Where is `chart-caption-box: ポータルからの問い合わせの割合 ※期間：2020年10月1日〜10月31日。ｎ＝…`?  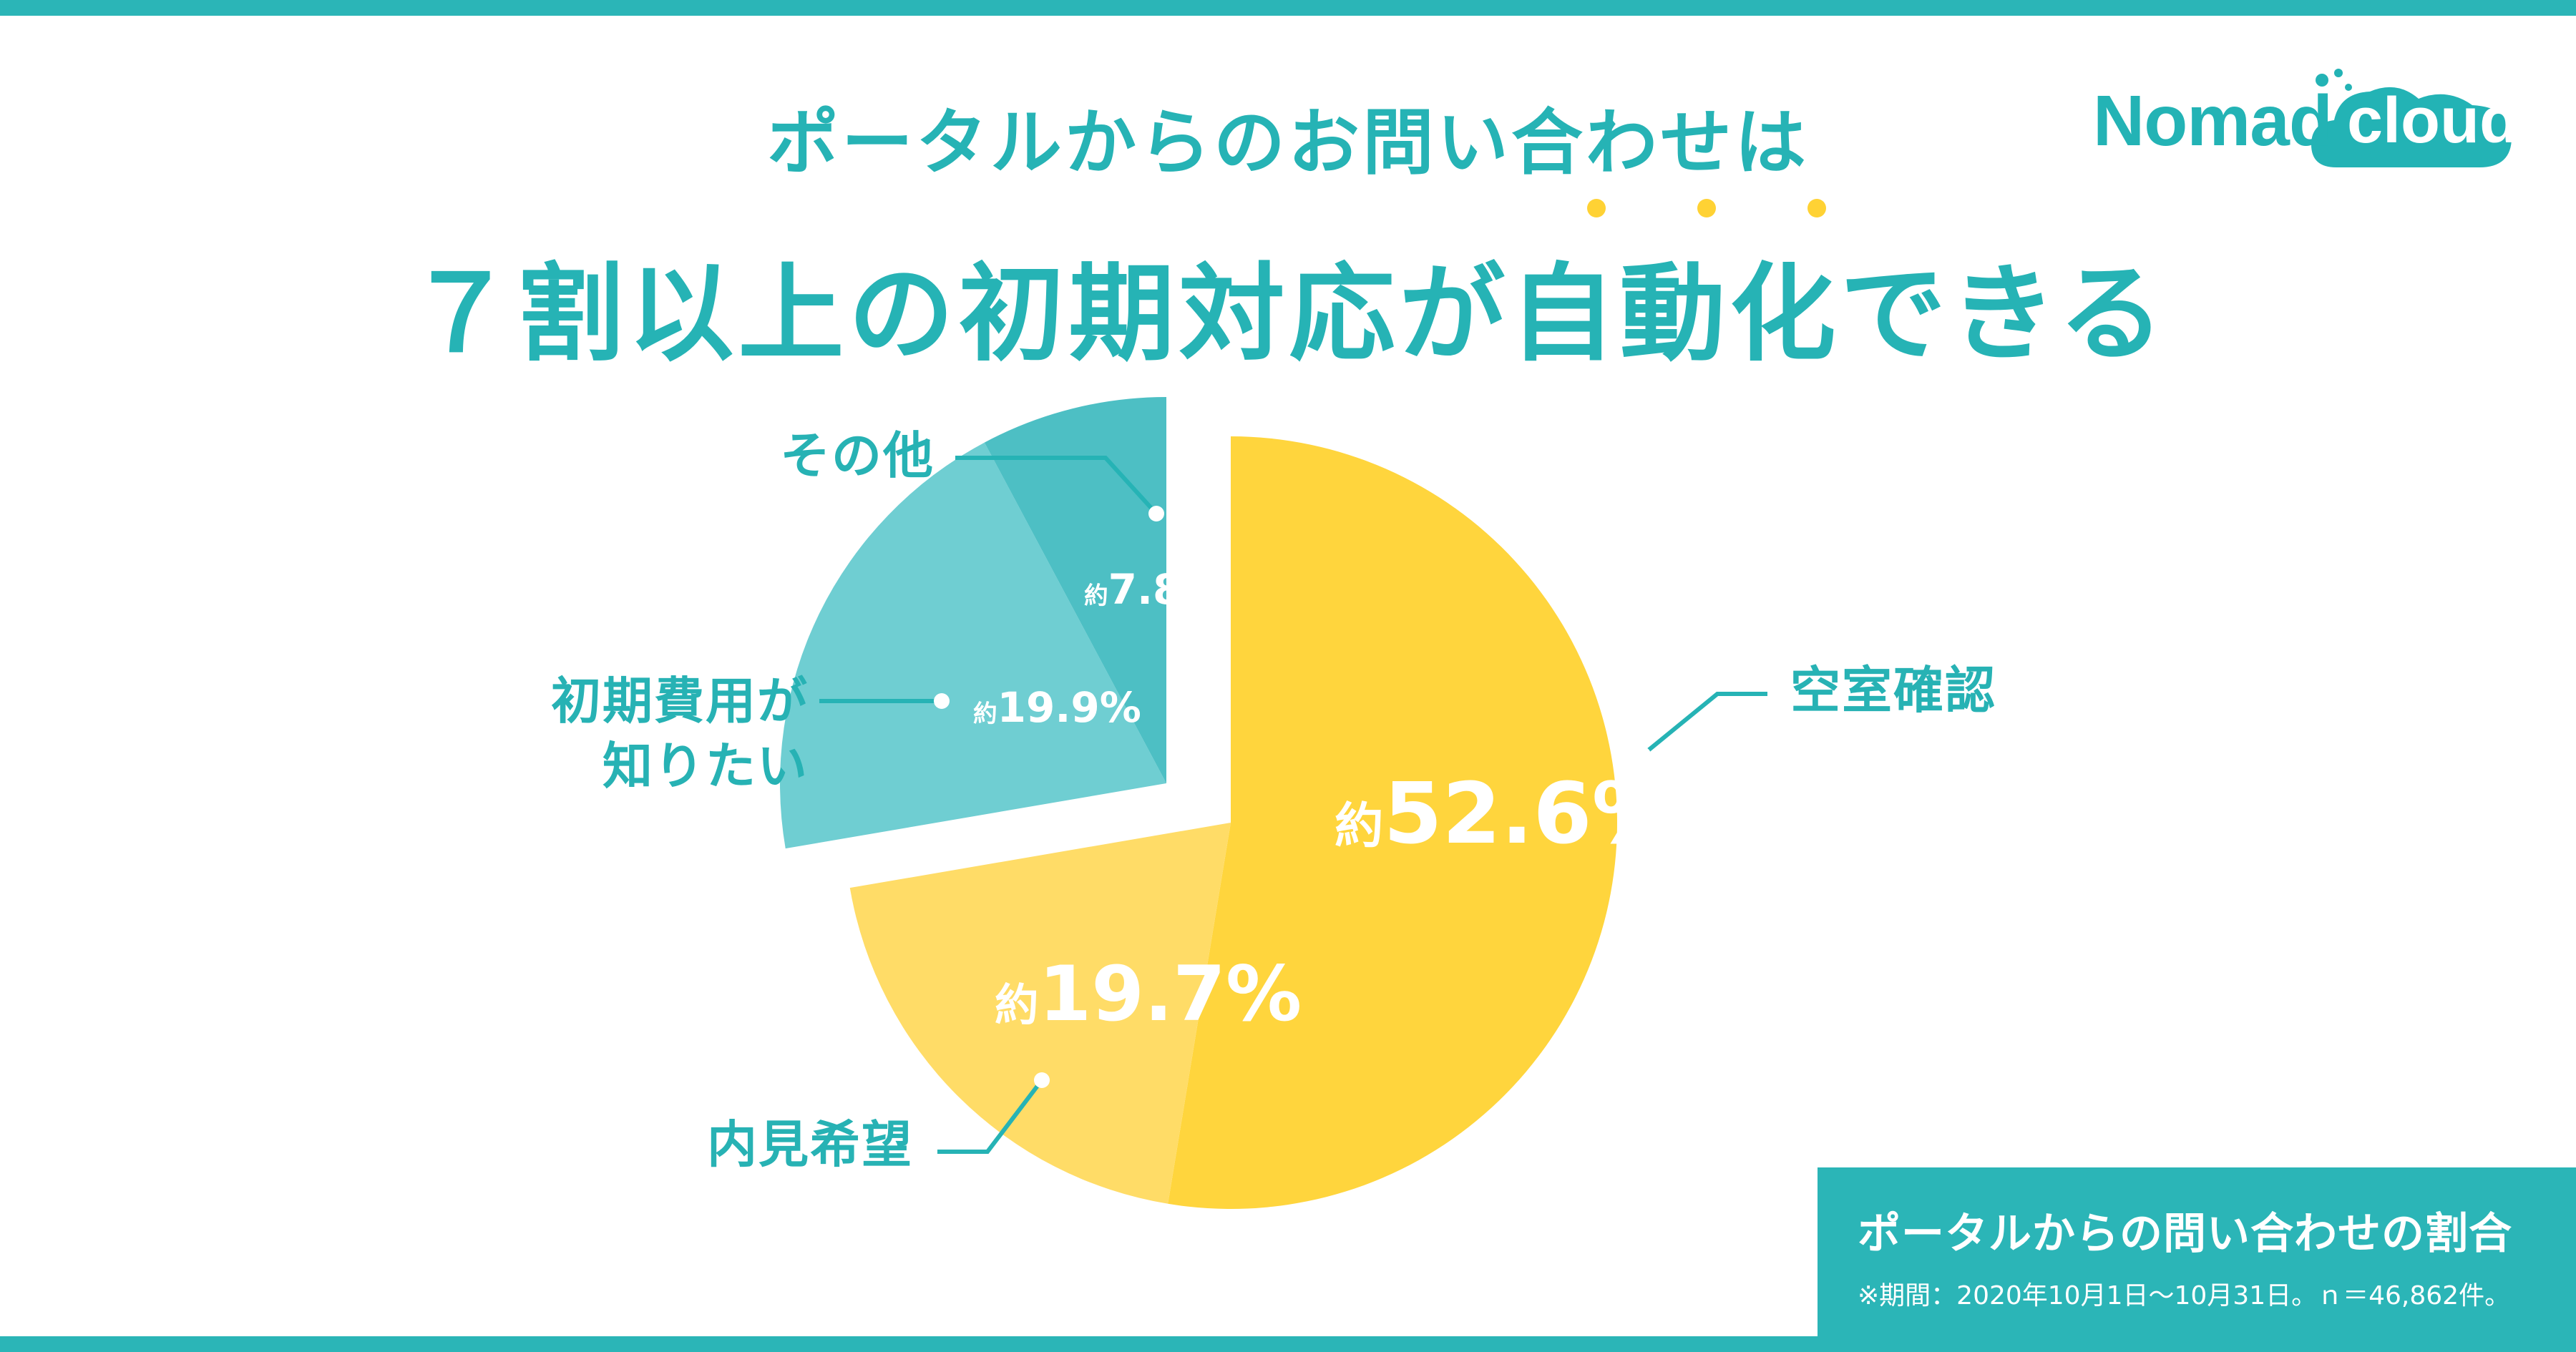 chart-caption-box: ポータルからの問い合わせの割合 ※期間：2020年10月1日〜10月31日。ｎ＝… is located at coordinates (2197, 1252).